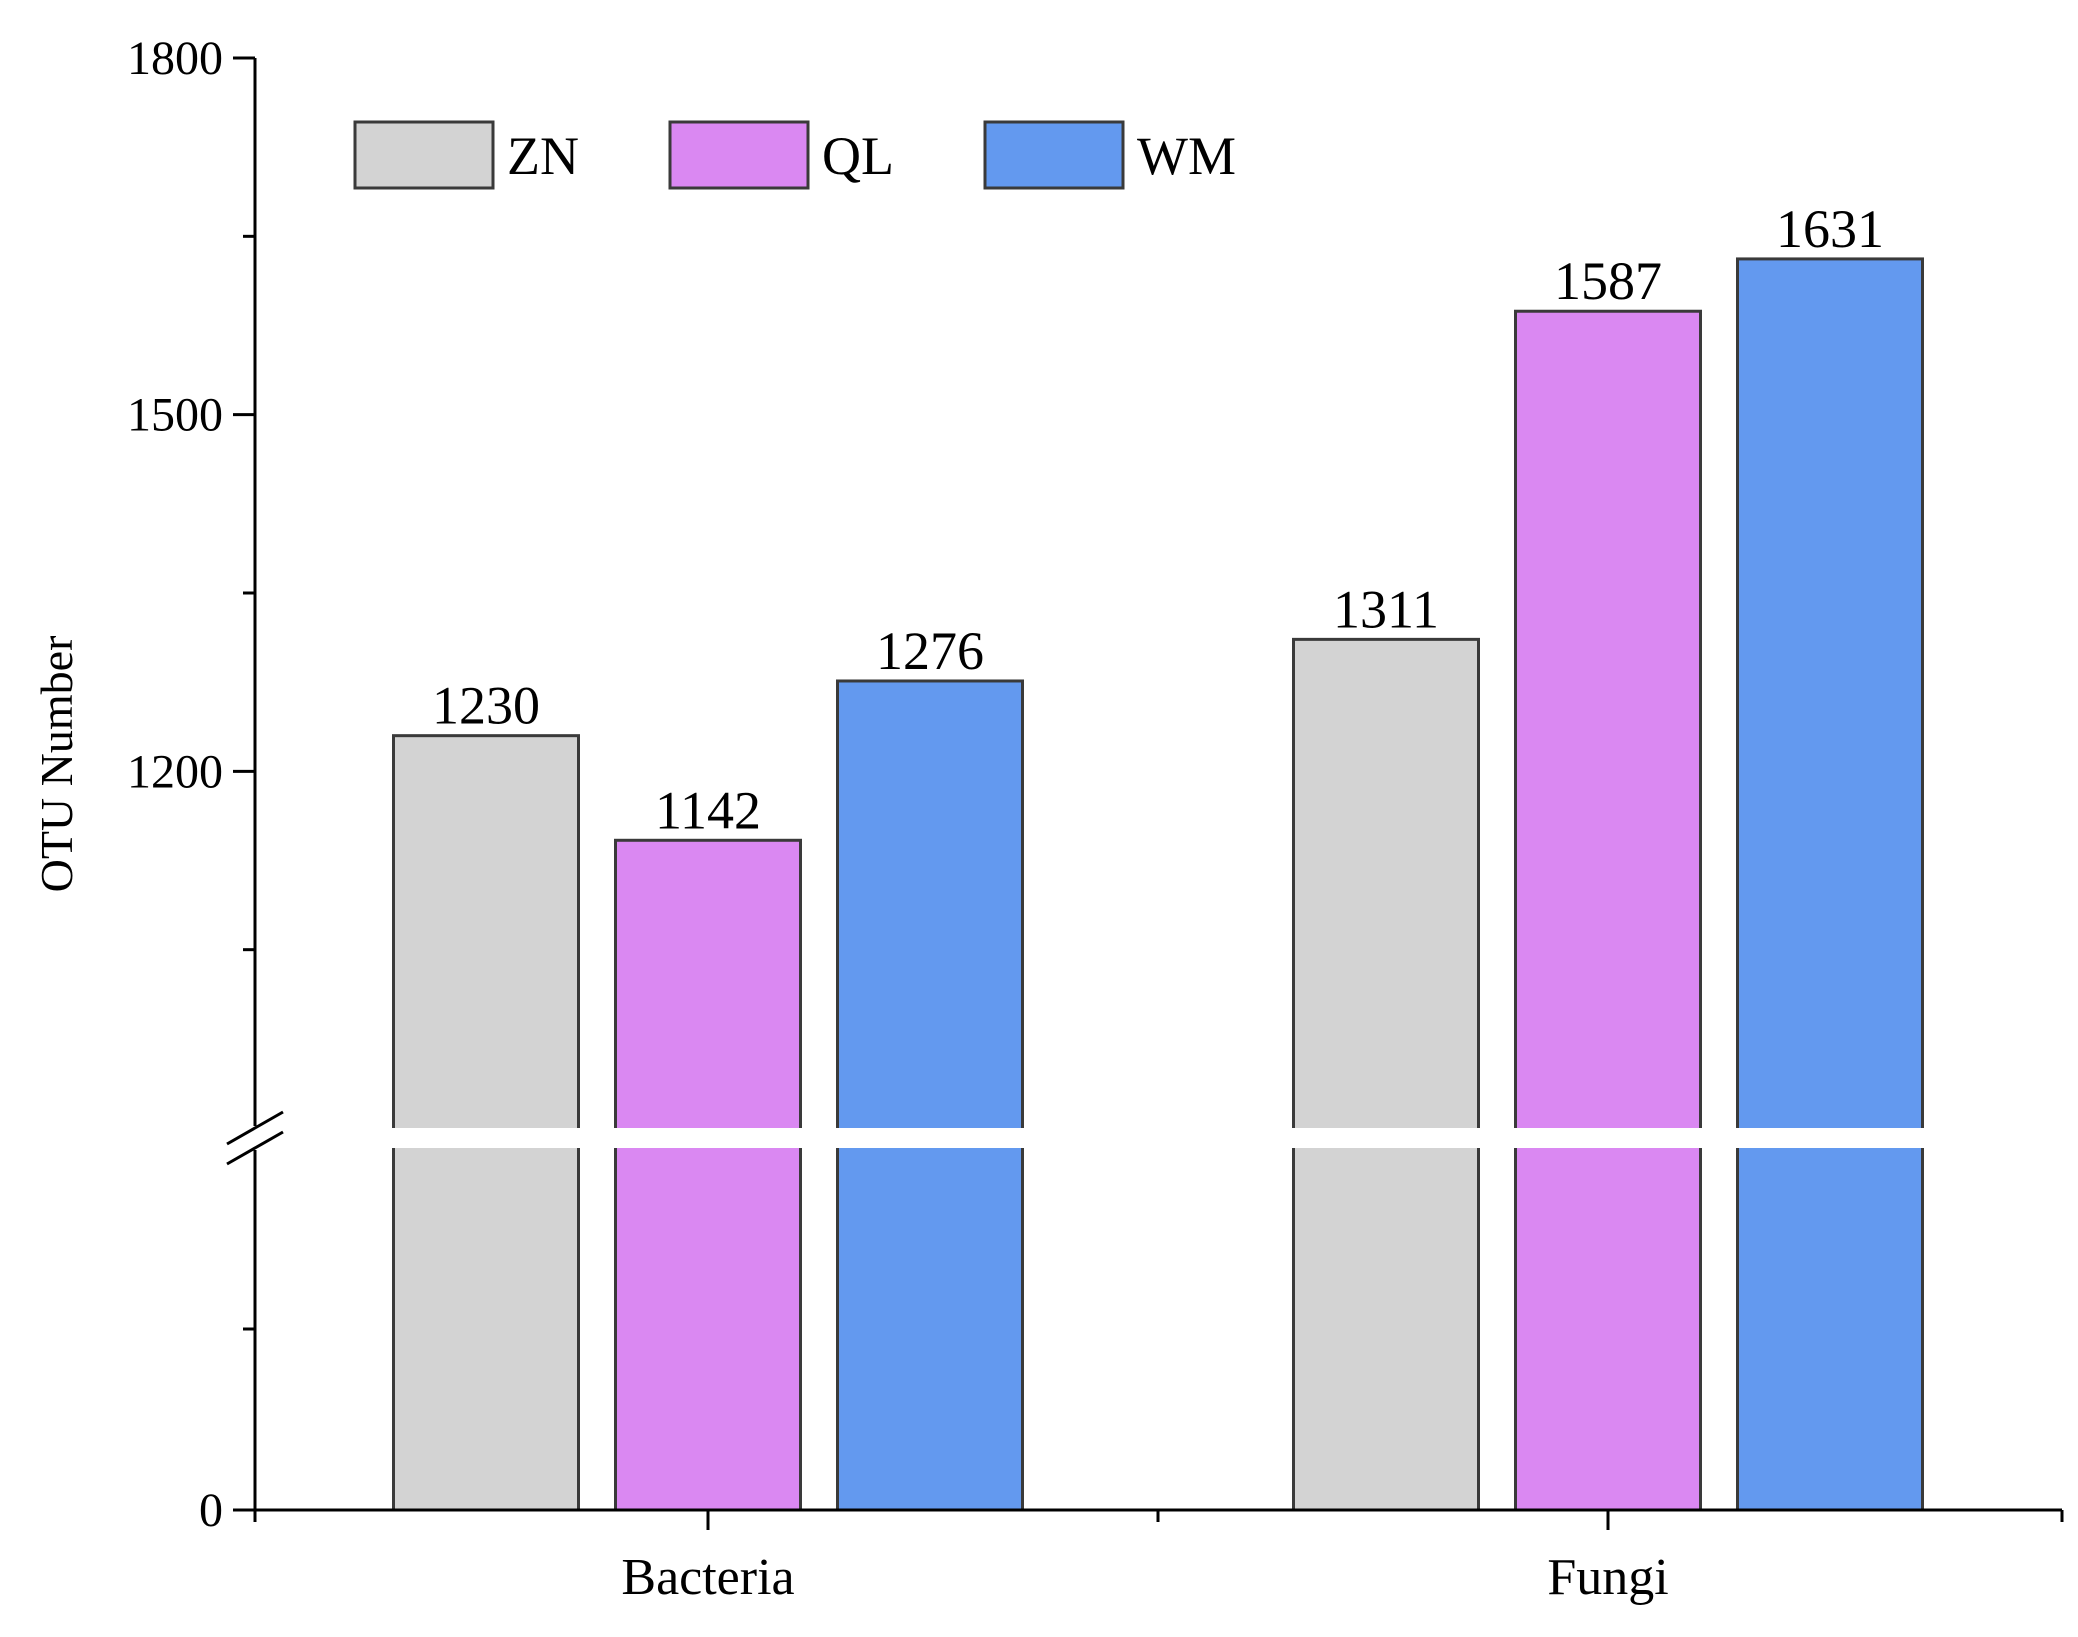 The height and width of the screenshot is (1637, 2078). What do you see at coordinates (739, 155) in the screenshot?
I see `legend-swatch-ql` at bounding box center [739, 155].